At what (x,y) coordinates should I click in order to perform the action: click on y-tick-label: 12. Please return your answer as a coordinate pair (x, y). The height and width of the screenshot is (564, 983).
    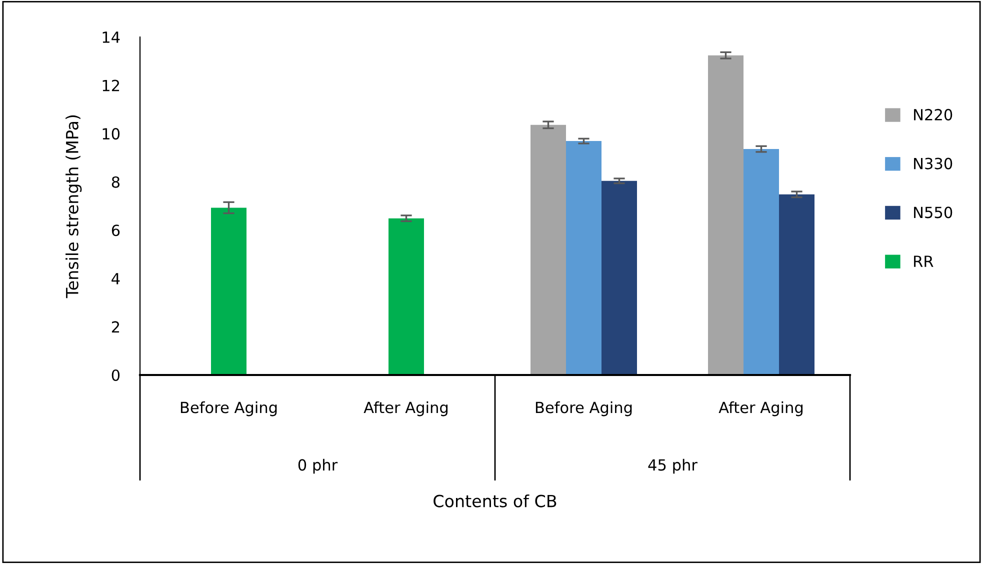
    Looking at the image, I should click on (111, 86).